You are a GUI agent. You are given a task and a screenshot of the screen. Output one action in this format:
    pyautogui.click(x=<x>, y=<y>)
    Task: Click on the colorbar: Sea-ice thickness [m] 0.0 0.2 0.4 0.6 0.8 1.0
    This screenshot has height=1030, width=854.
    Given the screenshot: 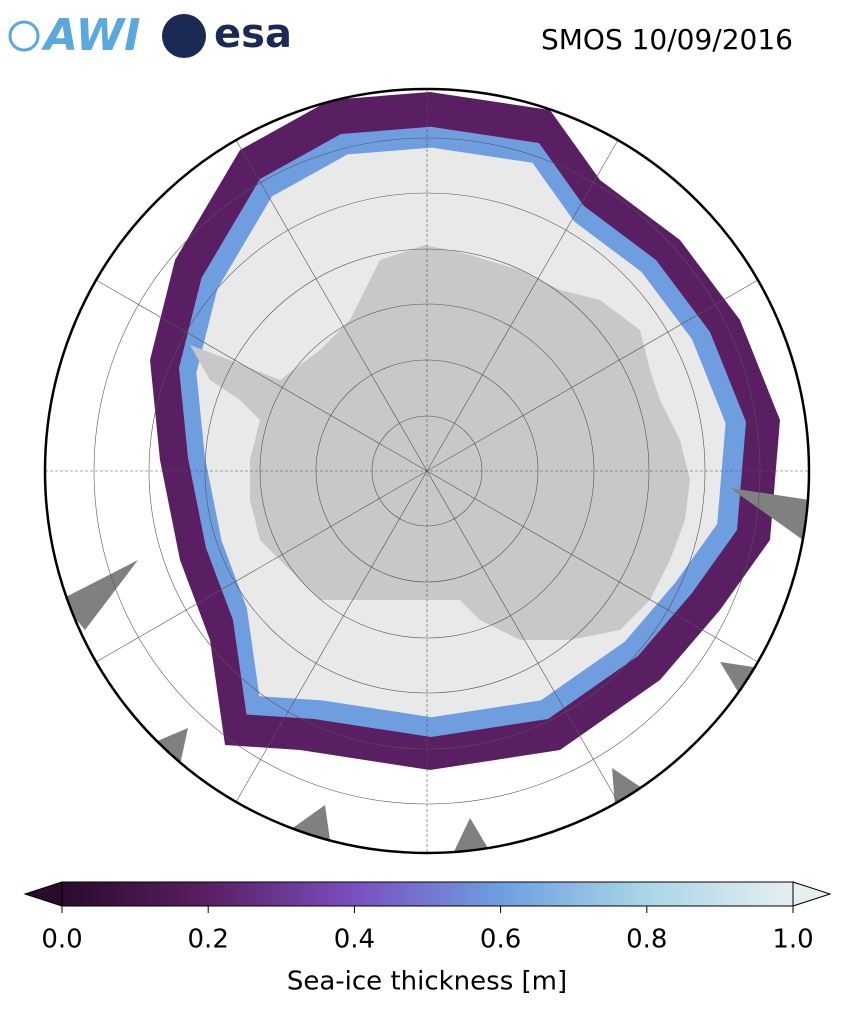 What is the action you would take?
    pyautogui.click(x=427, y=939)
    